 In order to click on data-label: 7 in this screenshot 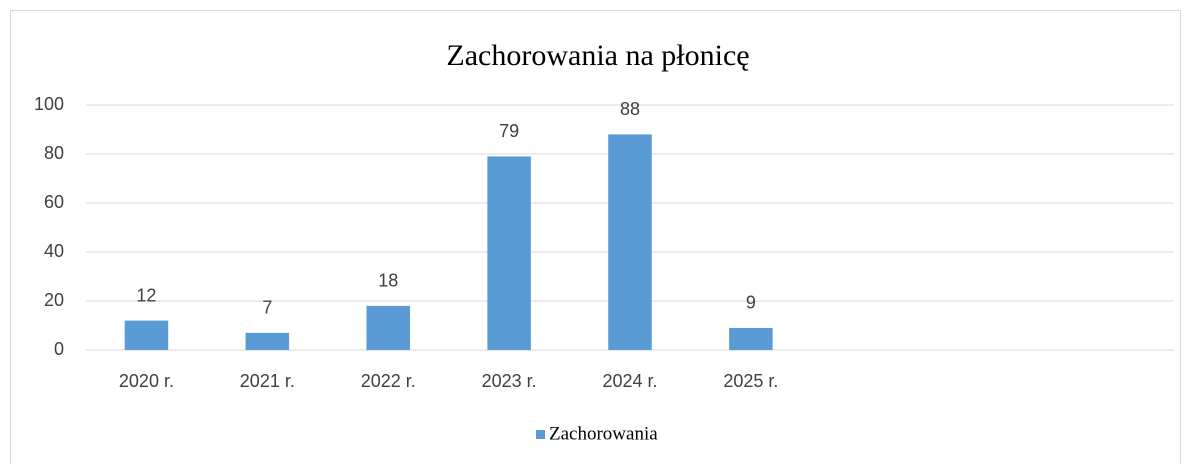, I will do `click(267, 308)`.